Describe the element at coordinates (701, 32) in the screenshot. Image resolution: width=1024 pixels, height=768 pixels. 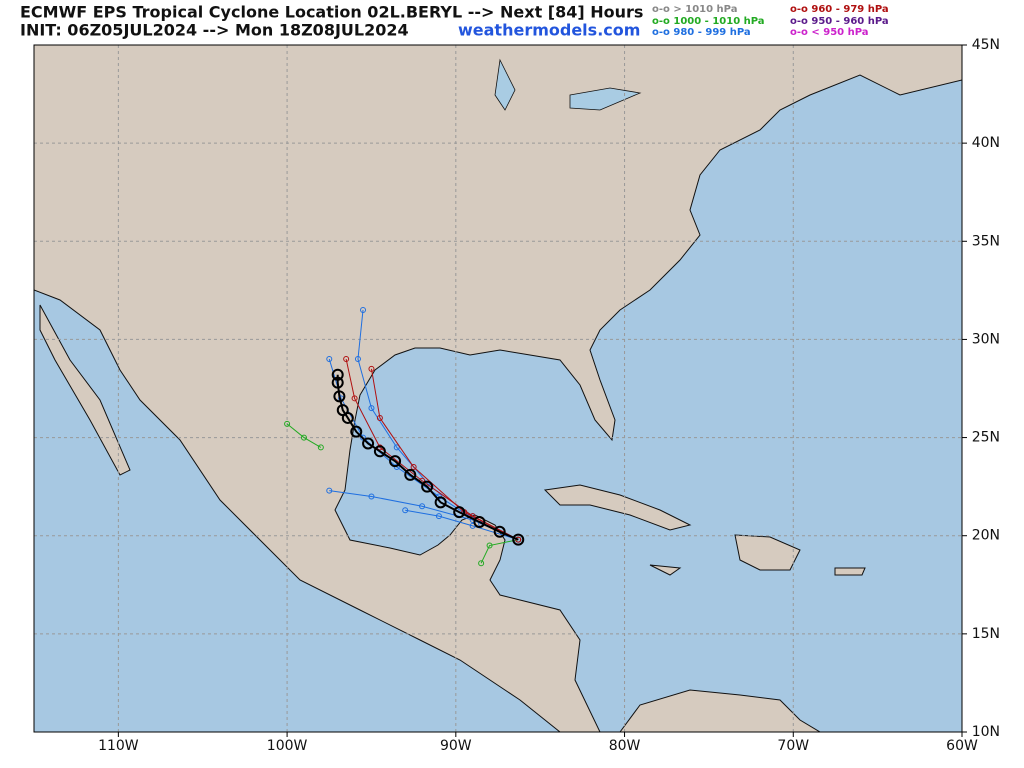
I see `legend-entry: o-o 980 - 999 hPa` at that location.